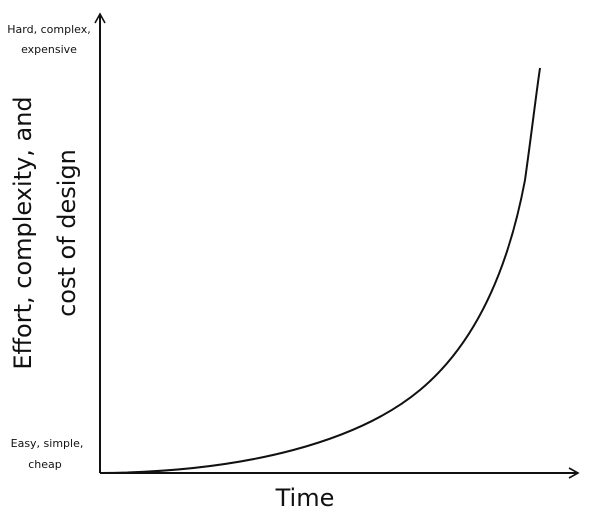  I want to click on y-axis-label: cost of design, so click(67, 233).